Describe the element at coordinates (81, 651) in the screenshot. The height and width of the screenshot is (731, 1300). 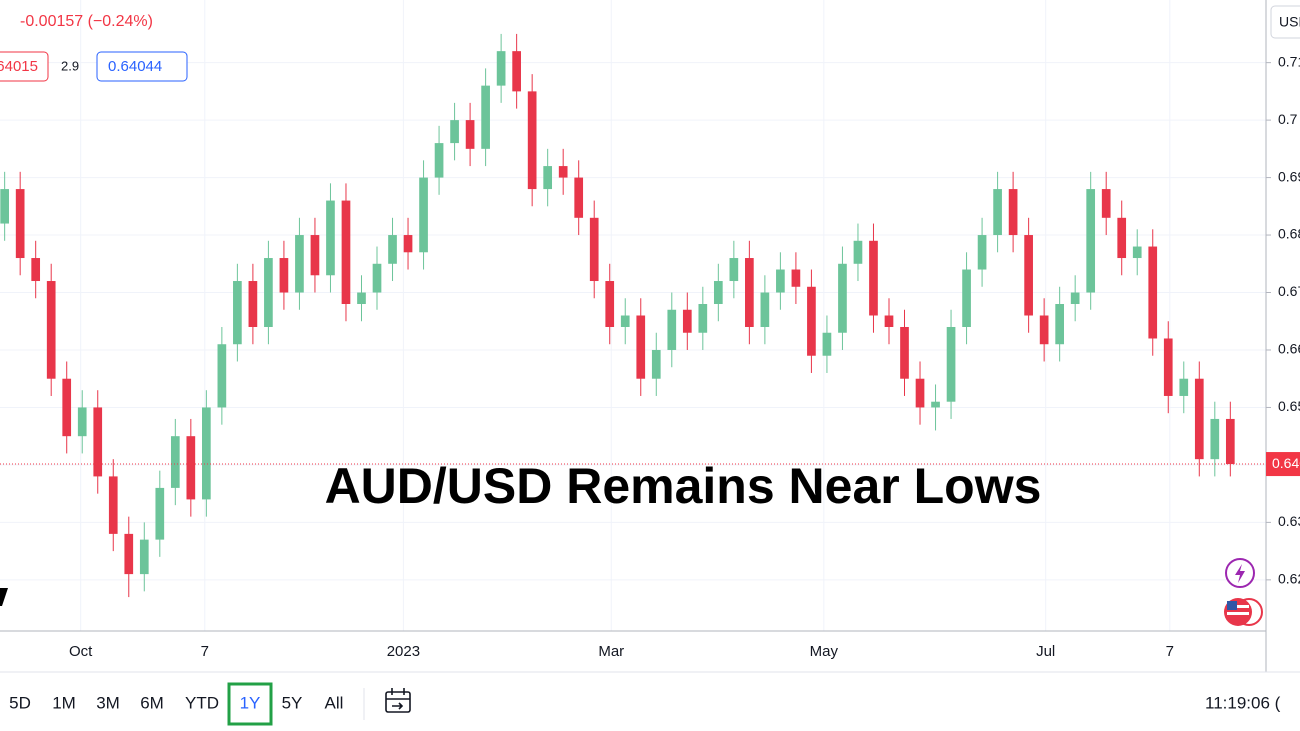
I see `x-tick-label: Oct` at that location.